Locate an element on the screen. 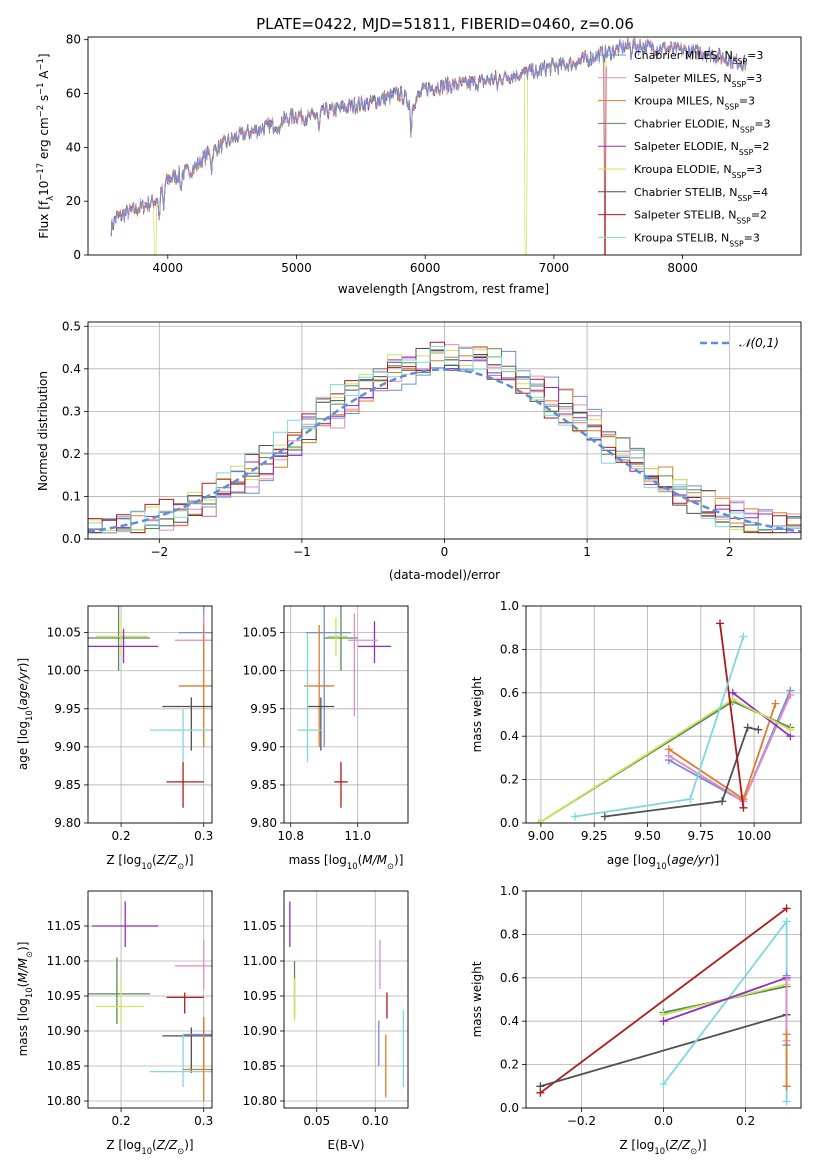  legend-entry: Kroupa STELIB, NSSP=3 is located at coordinates (697, 239).